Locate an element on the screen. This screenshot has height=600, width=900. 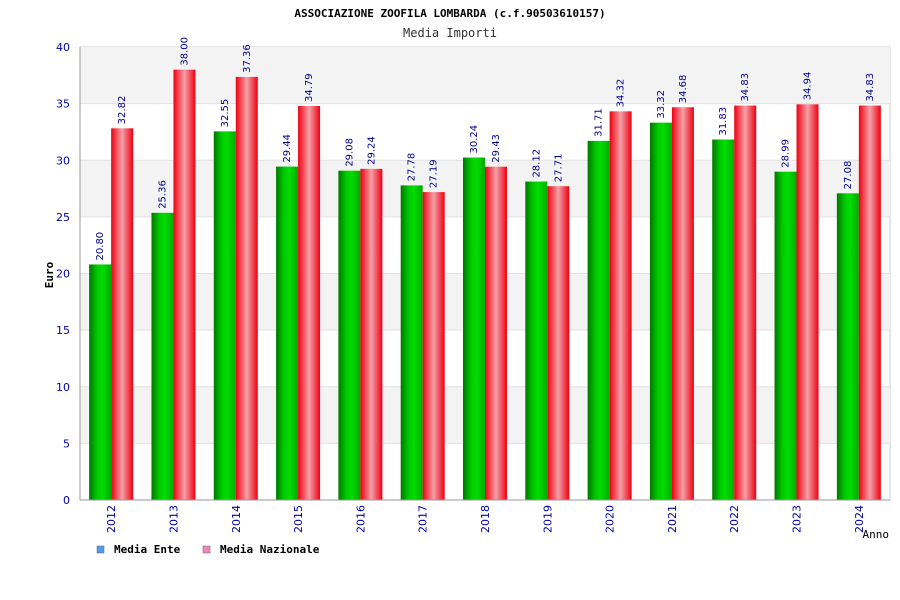
y-axis-ticks: 0 5 10 15 20 25 30 35 40 is located at coordinates (63, 274).